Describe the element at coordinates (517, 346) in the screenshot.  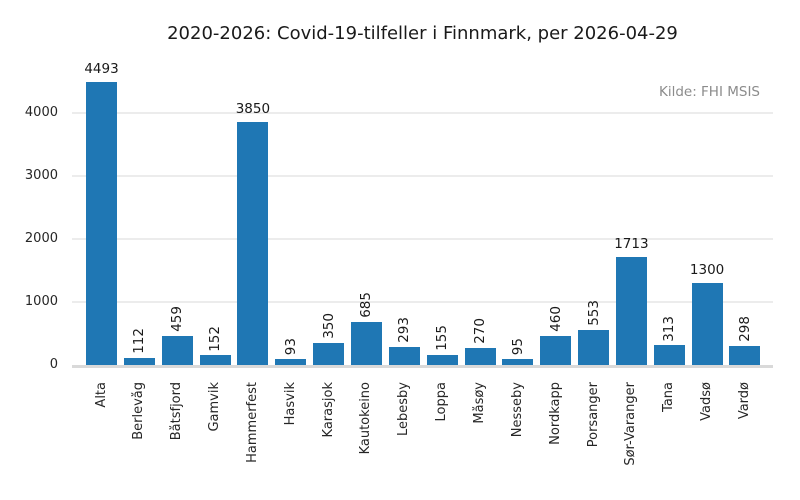
I see `bar-value-label: 95` at that location.